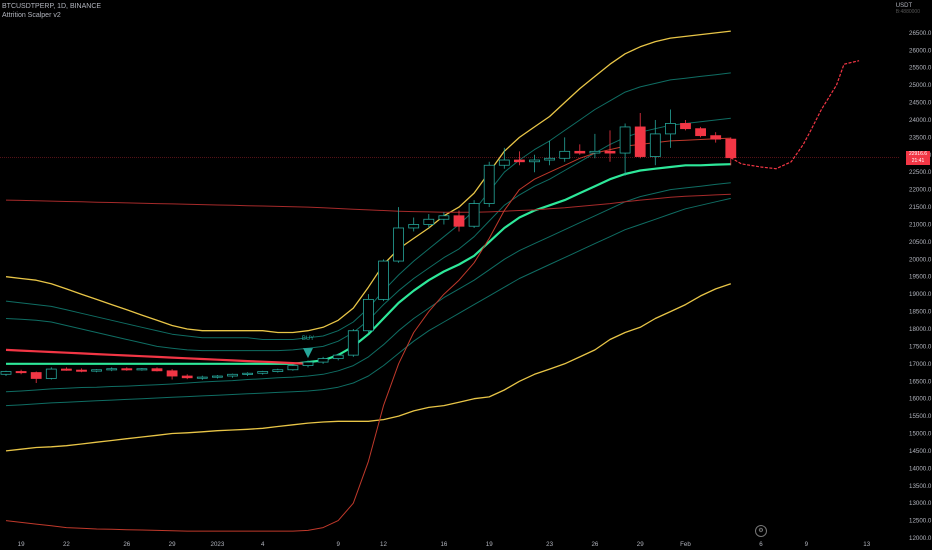  I want to click on time-axis: 19 22 26 29 2023 4 9 12 16 19 23 26 29 Feb 6 9 13, so click(444, 544).